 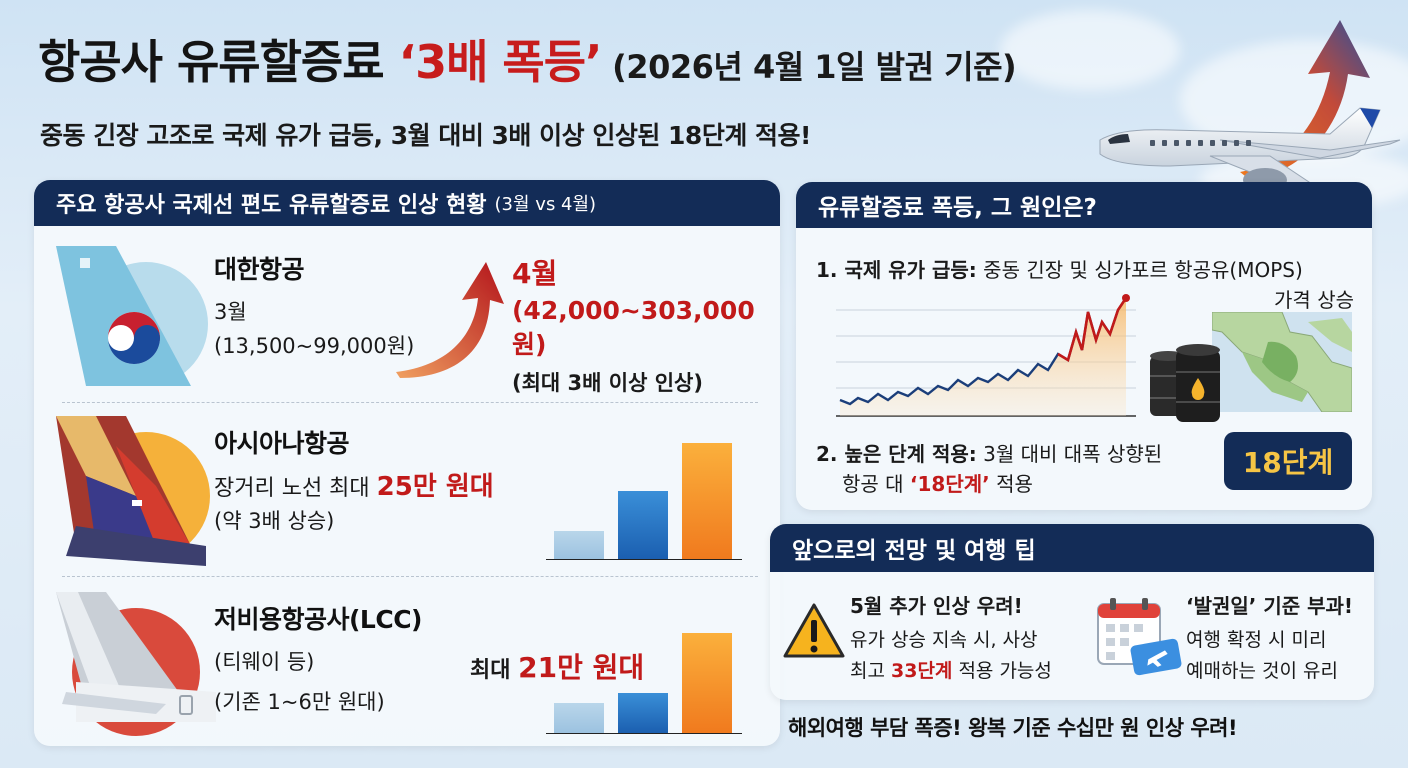 What do you see at coordinates (132, 316) in the screenshot?
I see `korean-air-tail-icon` at bounding box center [132, 316].